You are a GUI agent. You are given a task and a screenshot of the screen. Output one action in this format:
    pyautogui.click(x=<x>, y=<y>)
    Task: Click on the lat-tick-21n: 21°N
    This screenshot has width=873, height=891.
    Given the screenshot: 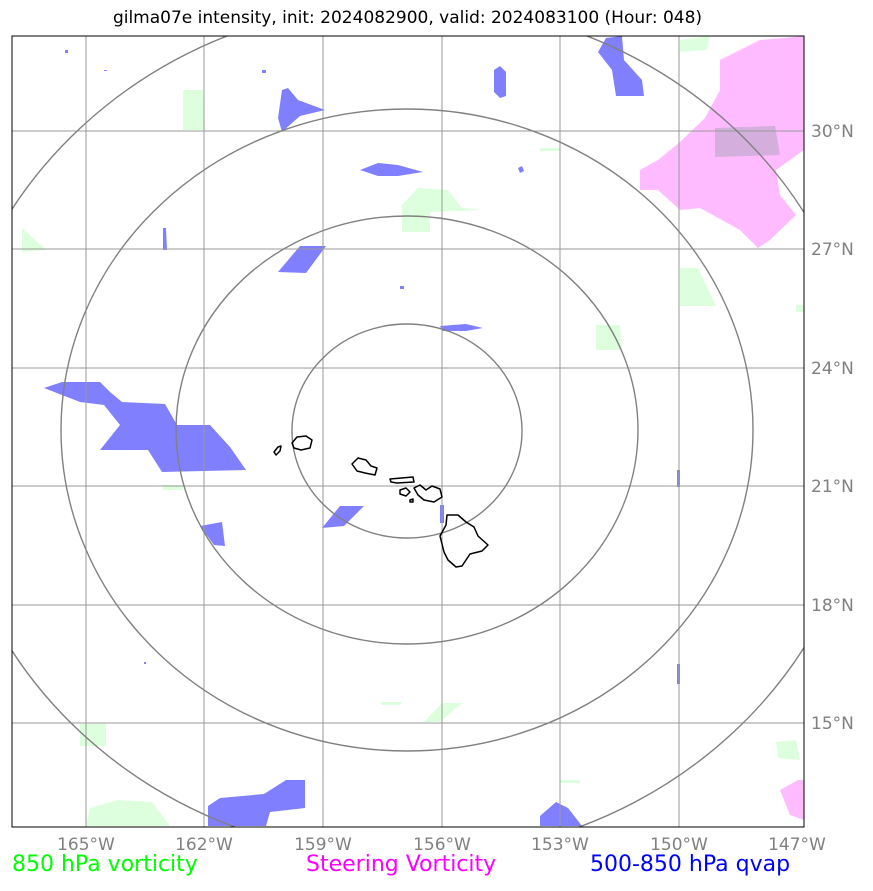 What is the action you would take?
    pyautogui.click(x=832, y=487)
    